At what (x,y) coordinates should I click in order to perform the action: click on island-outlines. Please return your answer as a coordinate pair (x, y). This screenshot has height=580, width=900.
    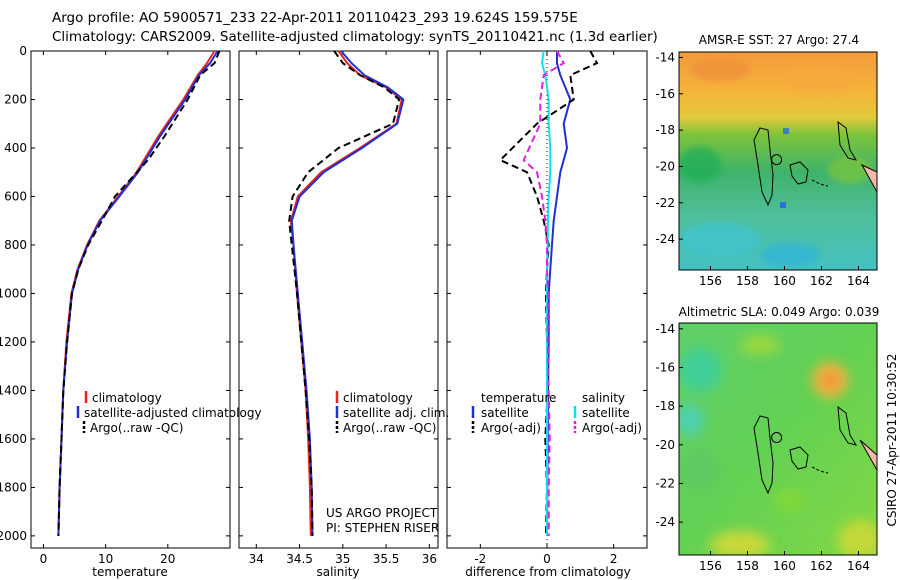
    Looking at the image, I should click on (805, 307).